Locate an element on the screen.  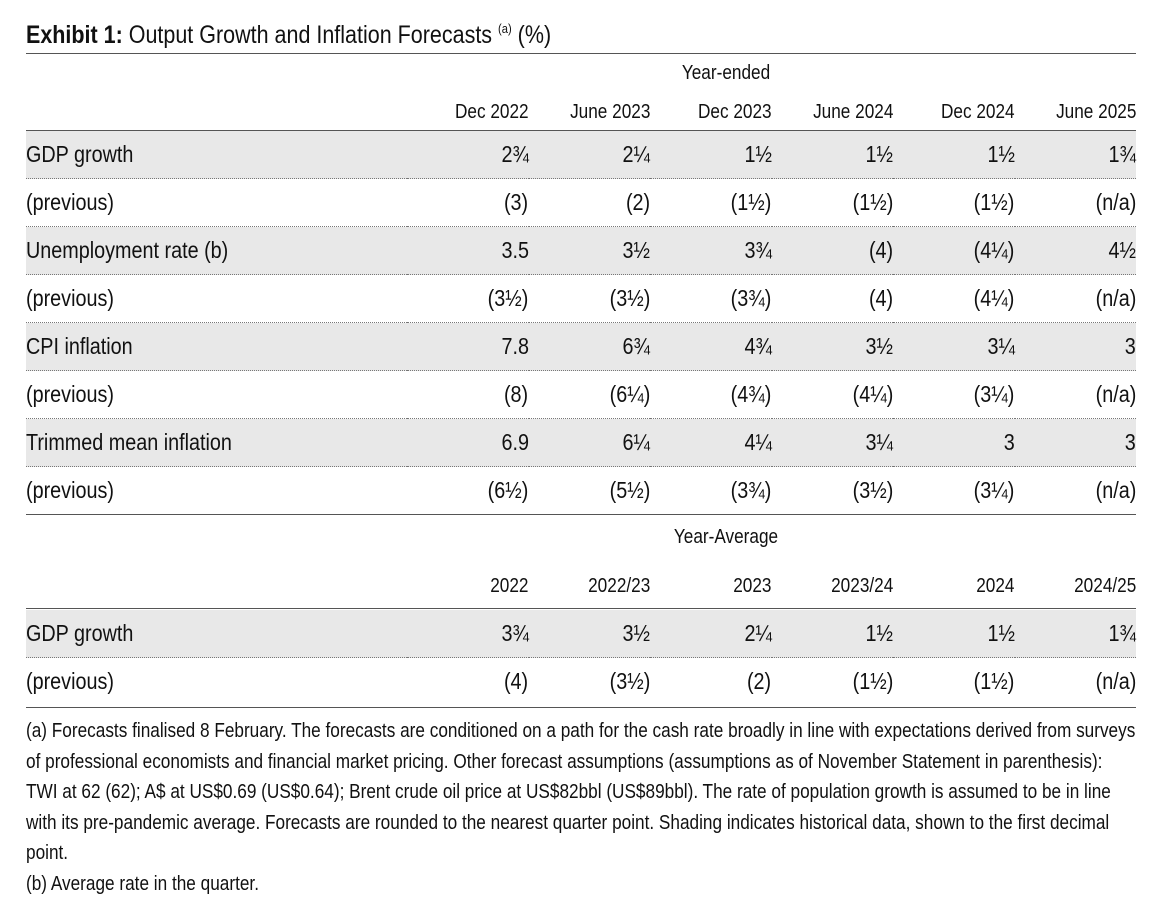
table-cell: 4½ is located at coordinates (1075, 250).